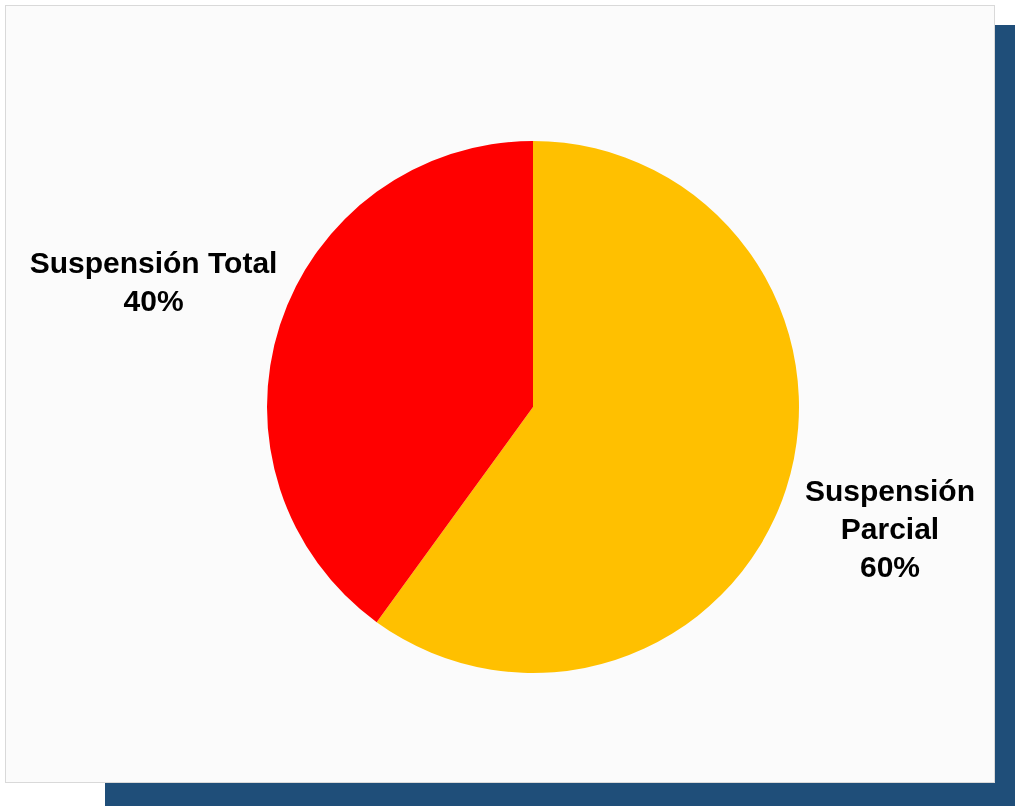 The height and width of the screenshot is (806, 1015). Describe the element at coordinates (890, 566) in the screenshot. I see `data-label: 60%` at that location.